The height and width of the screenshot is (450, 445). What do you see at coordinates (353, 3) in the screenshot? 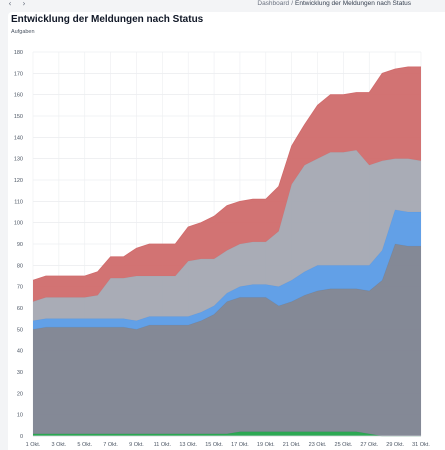
I see `breadcrumb-current: Entwicklung der Meldungen nach Status` at bounding box center [353, 3].